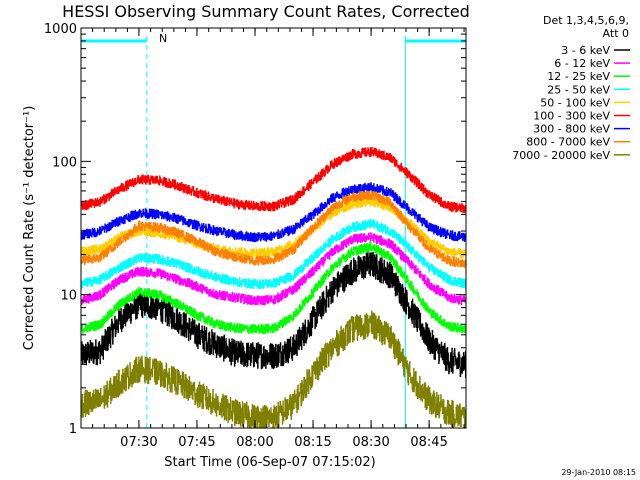  What do you see at coordinates (585, 50) in the screenshot?
I see `legend-label: 3 - 6 keV` at bounding box center [585, 50].